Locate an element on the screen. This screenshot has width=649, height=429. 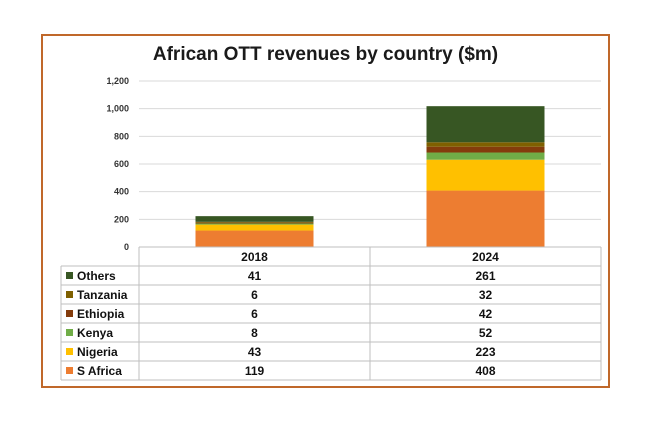
category-label: 2024 is located at coordinates (485, 257).